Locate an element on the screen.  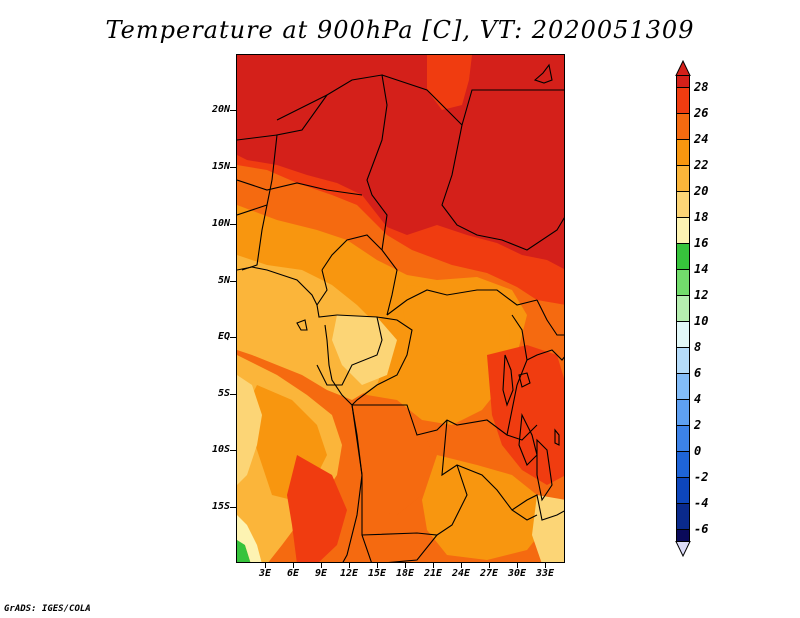
lat-label: 5N is located at coordinates (223, 280).